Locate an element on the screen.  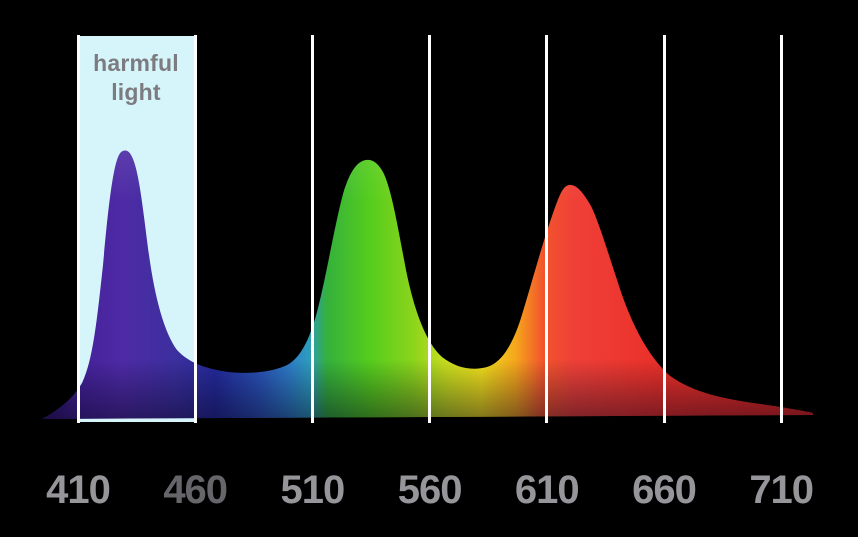
x-tick-label-610: 610 is located at coordinates (547, 490).